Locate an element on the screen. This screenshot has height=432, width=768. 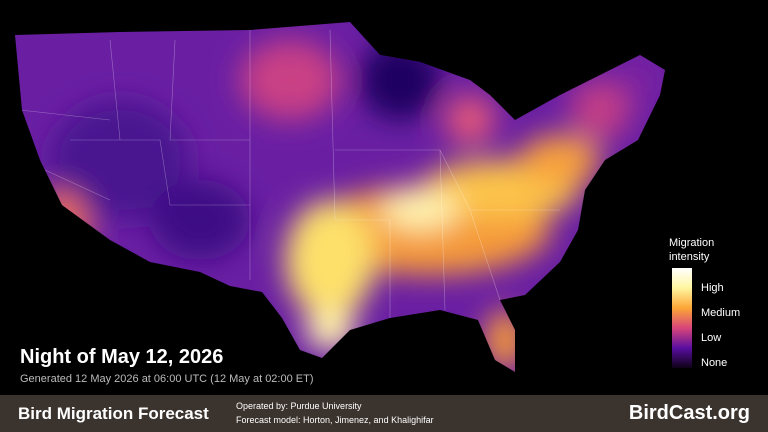
legend-title: Migration intensity is located at coordinates (692, 250).